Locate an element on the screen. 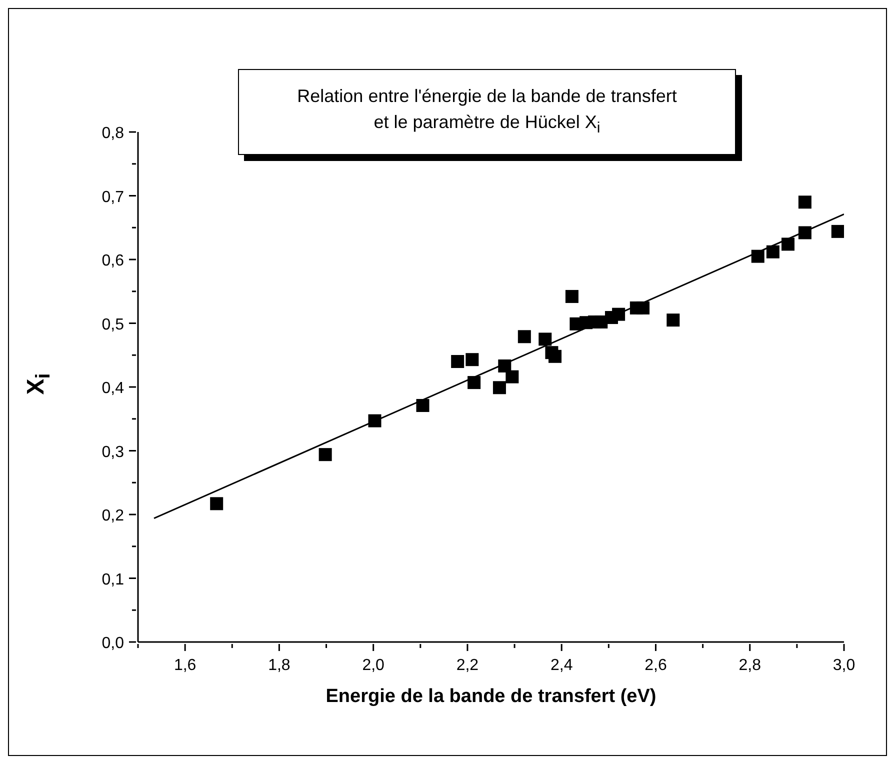 This screenshot has height=762, width=893. x-tick-label: 2,2 is located at coordinates (467, 665).